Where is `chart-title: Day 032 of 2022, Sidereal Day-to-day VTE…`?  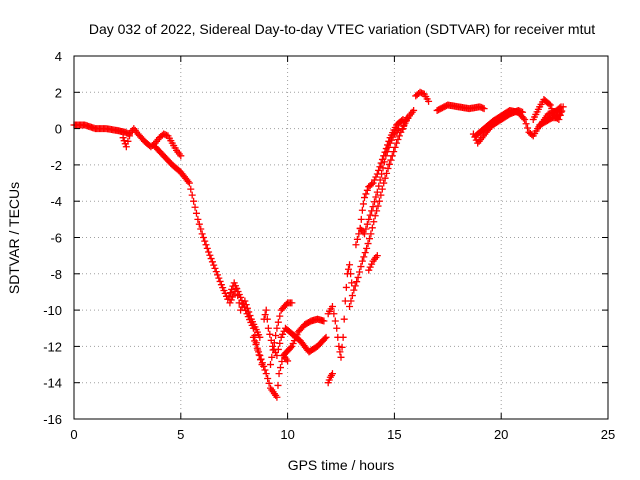
chart-title: Day 032 of 2022, Sidereal Day-to-day VTE… is located at coordinates (342, 29).